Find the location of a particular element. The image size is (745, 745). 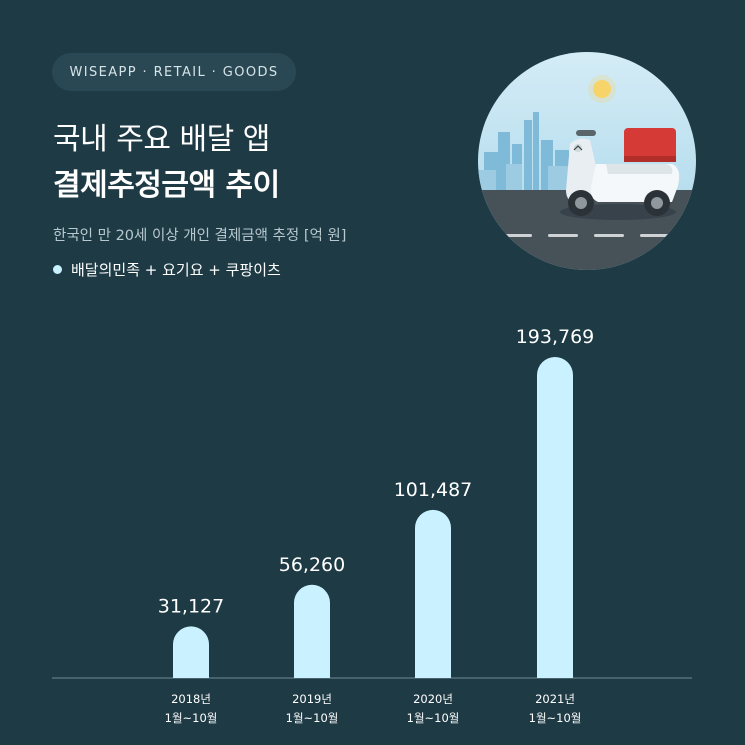

data-label-3: 193,769 is located at coordinates (555, 337).